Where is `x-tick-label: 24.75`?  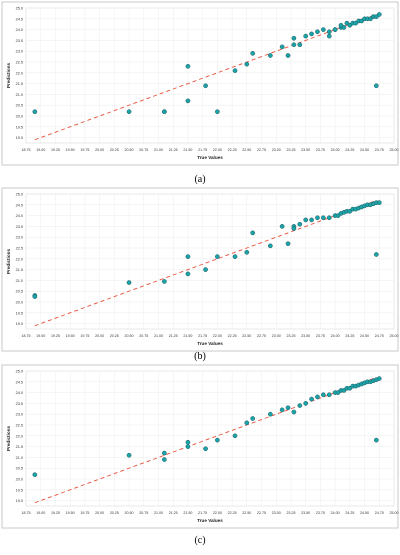 x-tick-label: 24.75 is located at coordinates (379, 150).